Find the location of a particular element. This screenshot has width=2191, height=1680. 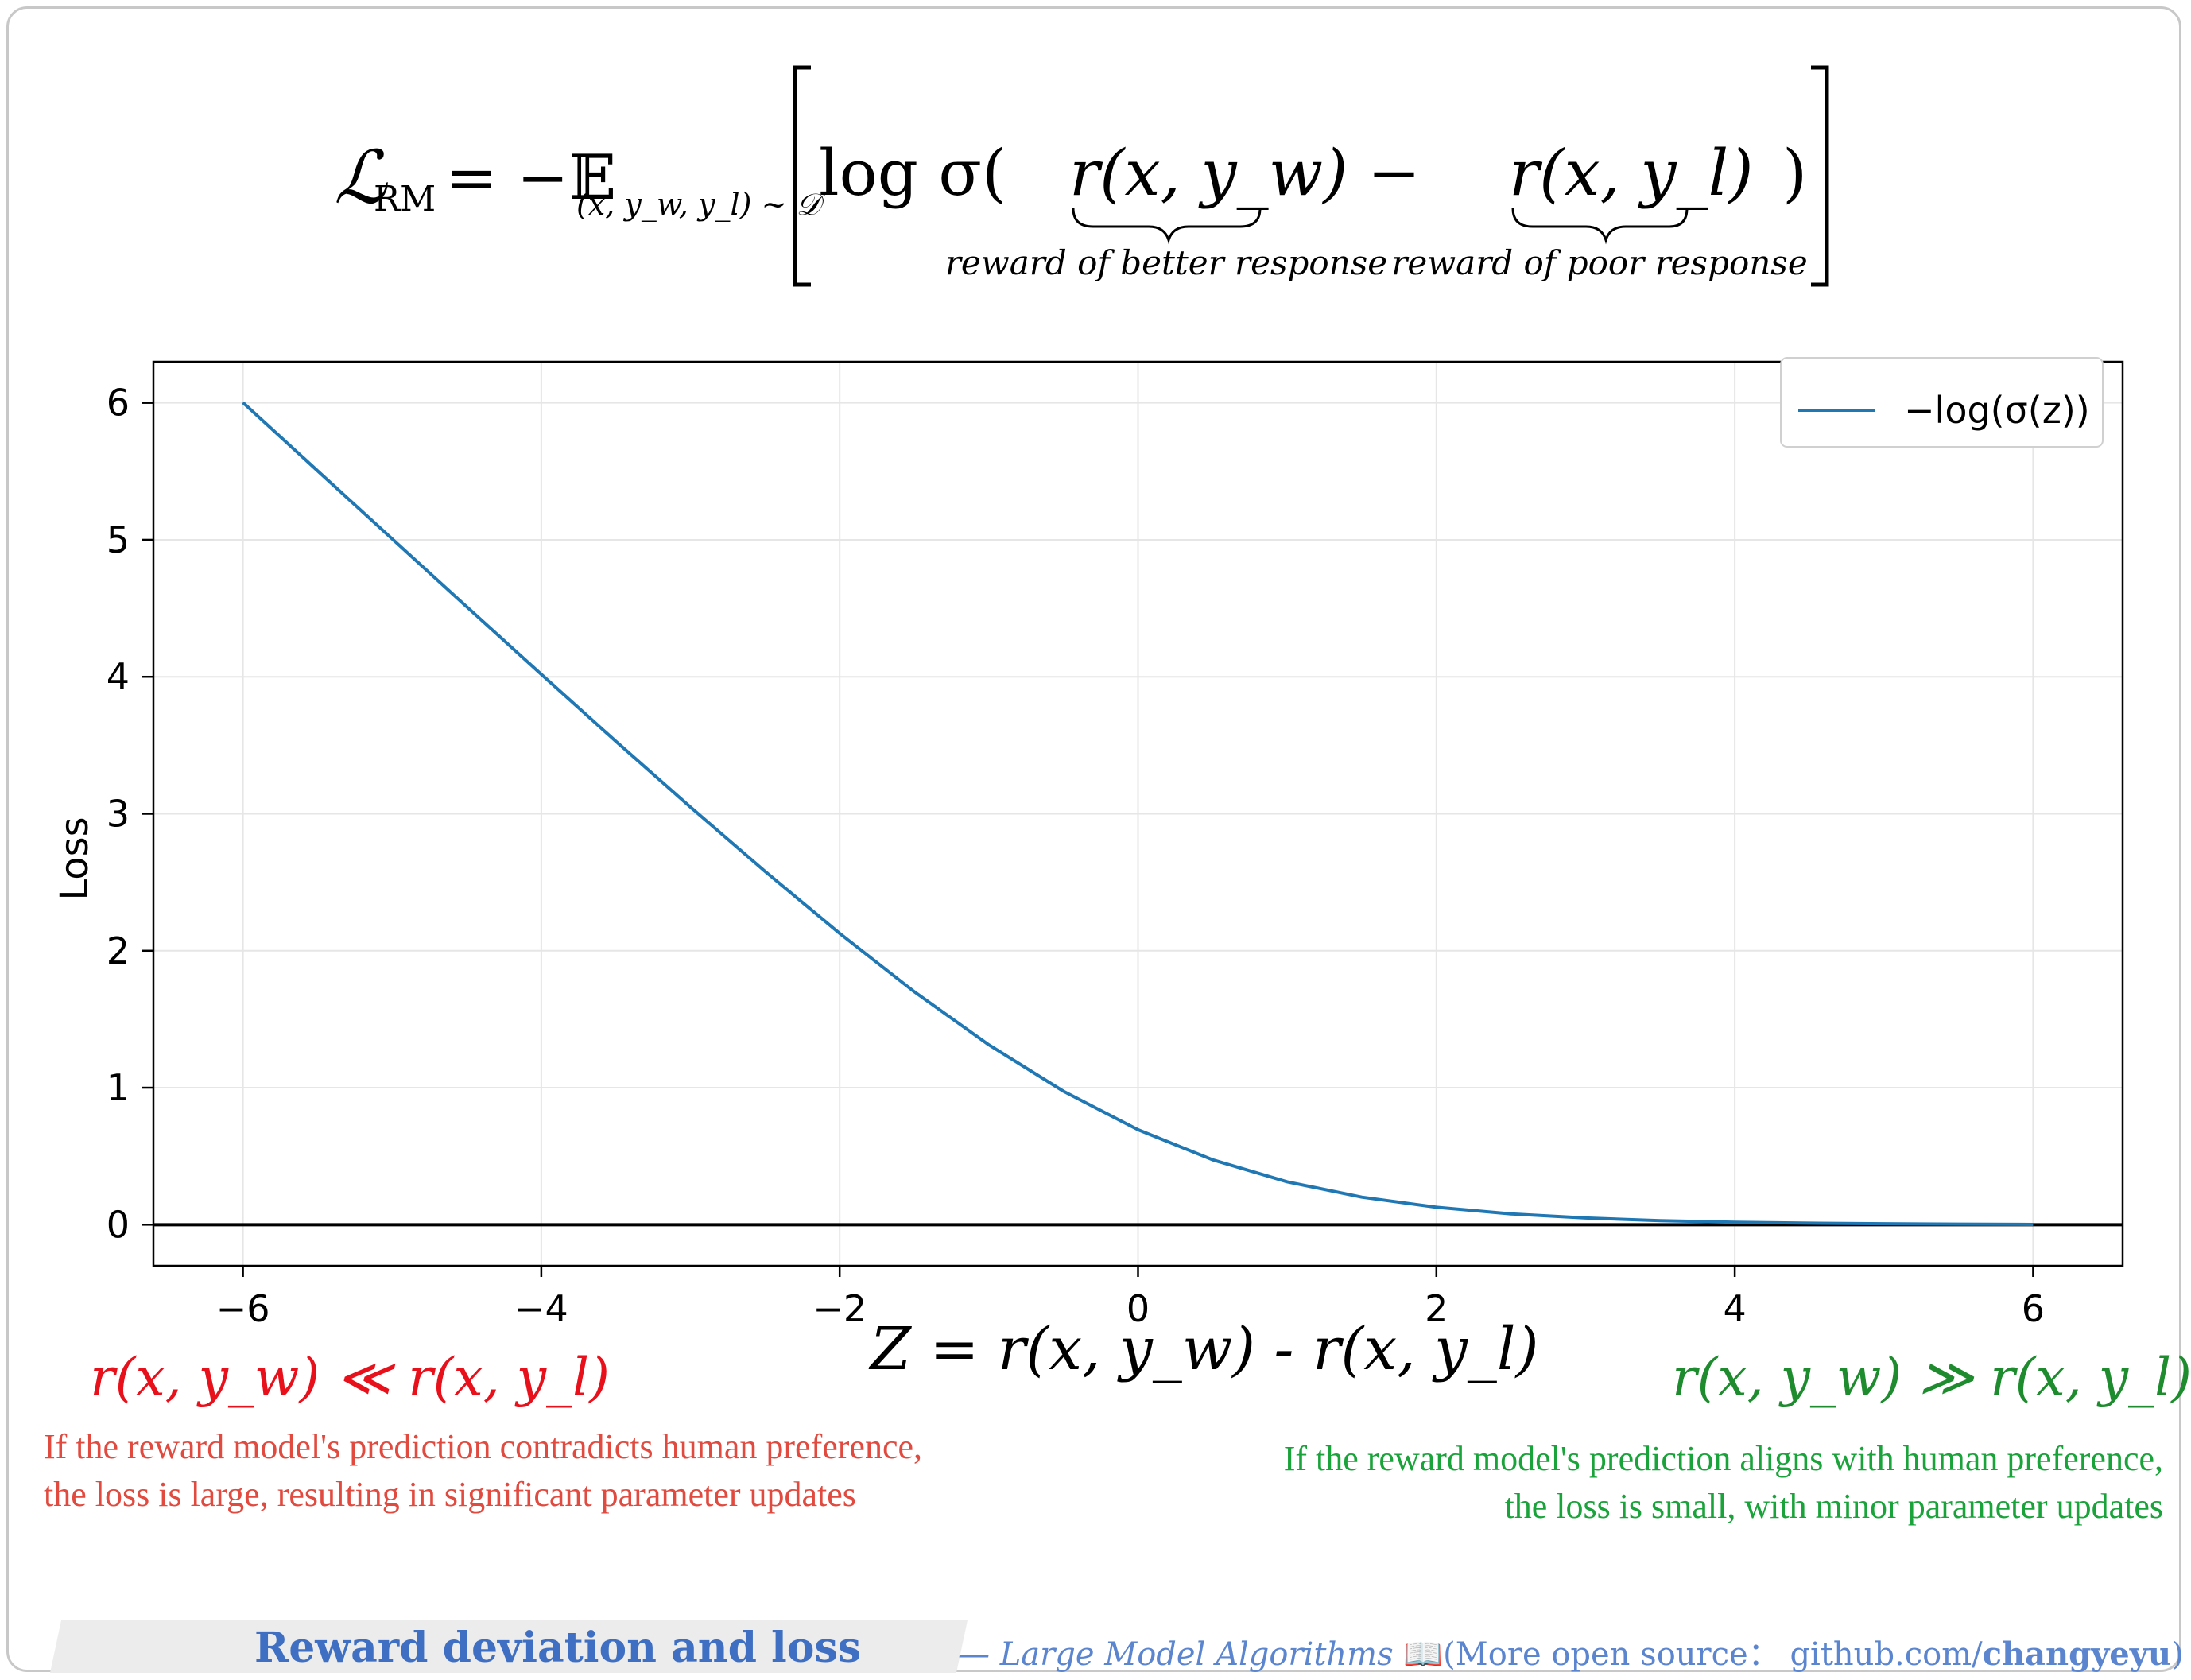

formula-term-poor: r(x, y_l) is located at coordinates (1631, 173).